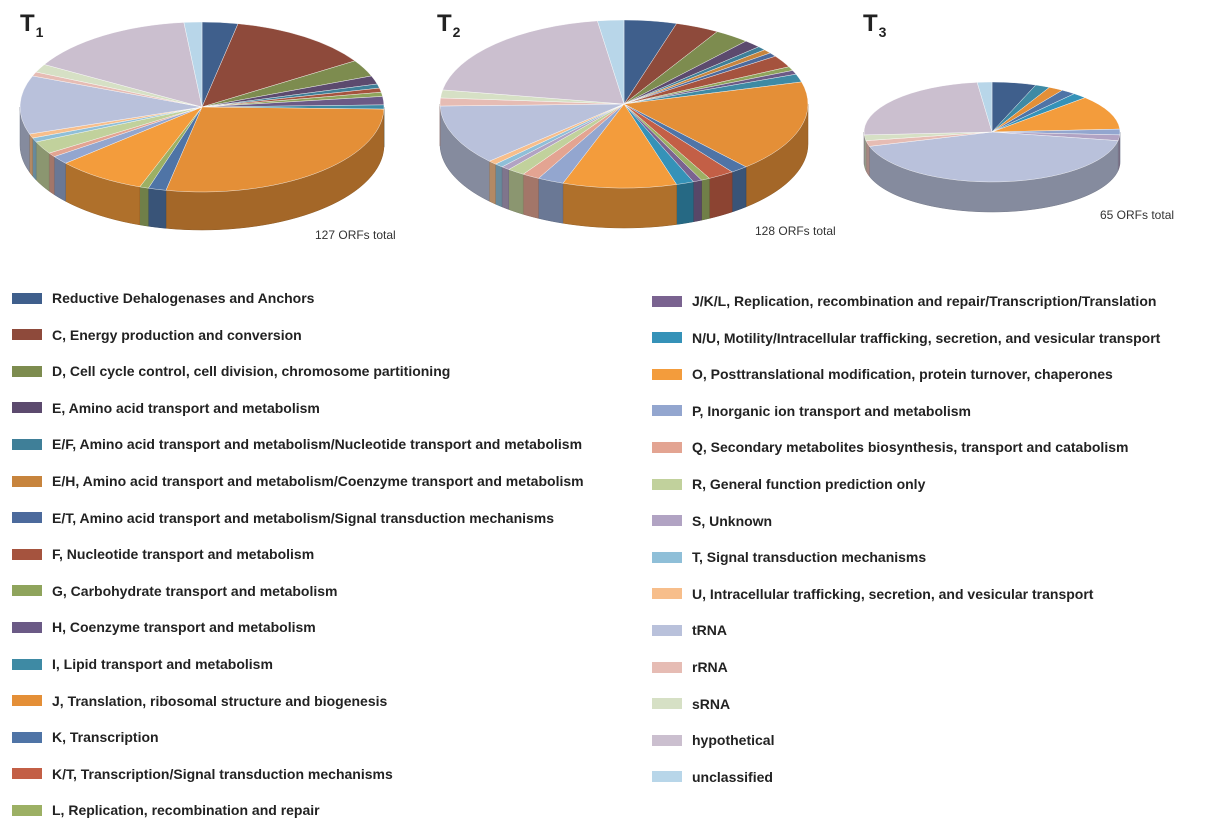 Image resolution: width=1221 pixels, height=821 pixels. Describe the element at coordinates (499, 185) in the screenshot. I see `pie-side-t` at that location.